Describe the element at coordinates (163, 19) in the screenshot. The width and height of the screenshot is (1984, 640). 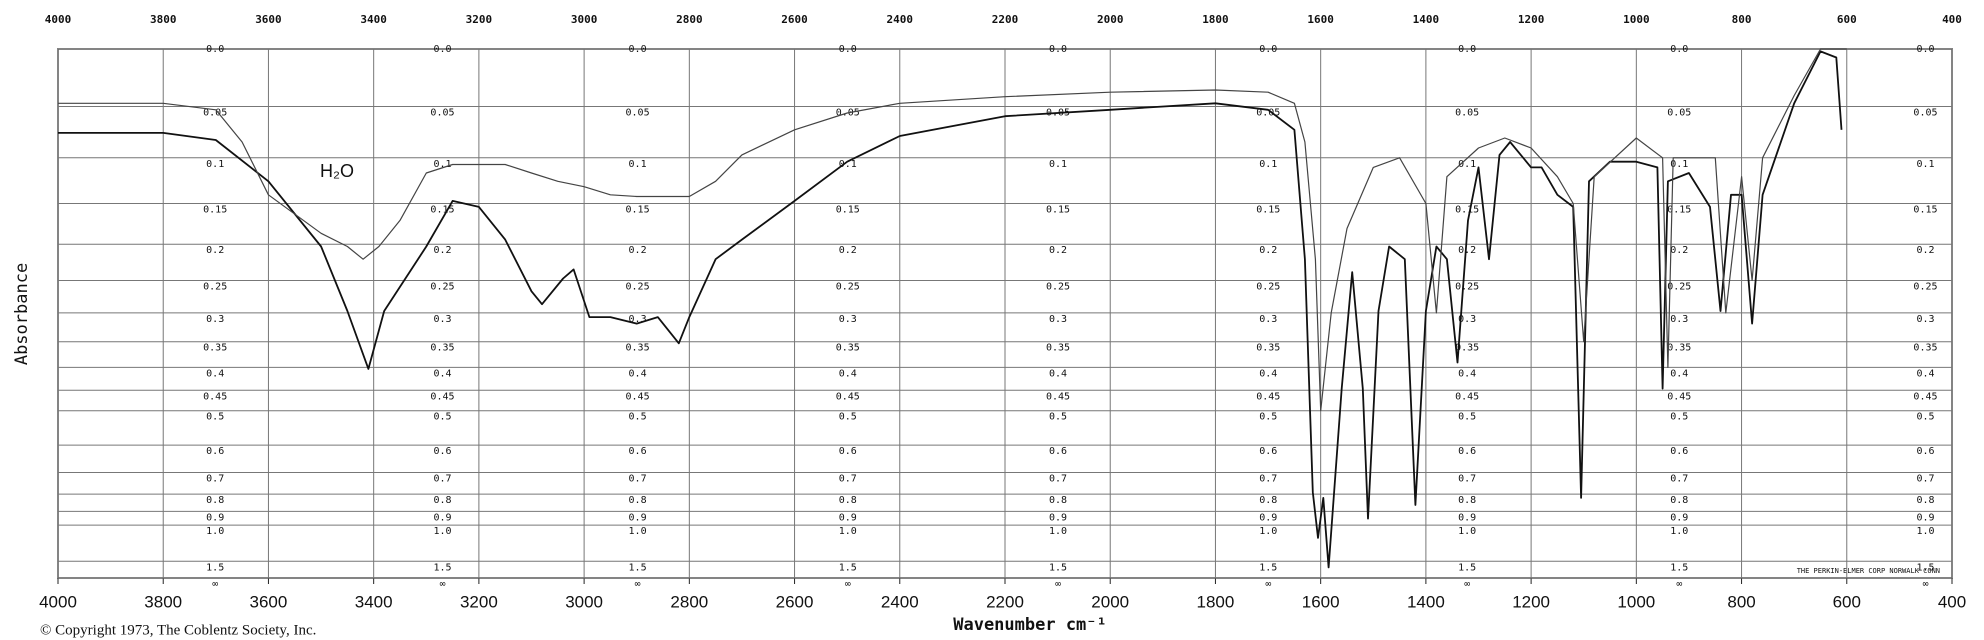
I see `top-tick-label: 3800` at that location.